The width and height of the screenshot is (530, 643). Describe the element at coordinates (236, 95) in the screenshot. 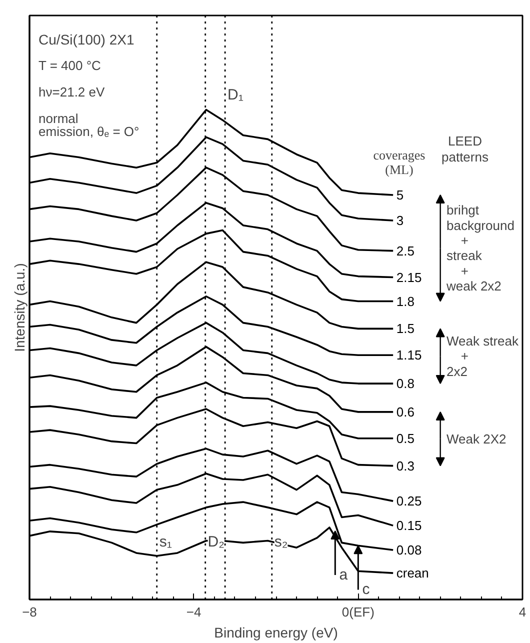

I see `ref-line-label: D₁` at that location.